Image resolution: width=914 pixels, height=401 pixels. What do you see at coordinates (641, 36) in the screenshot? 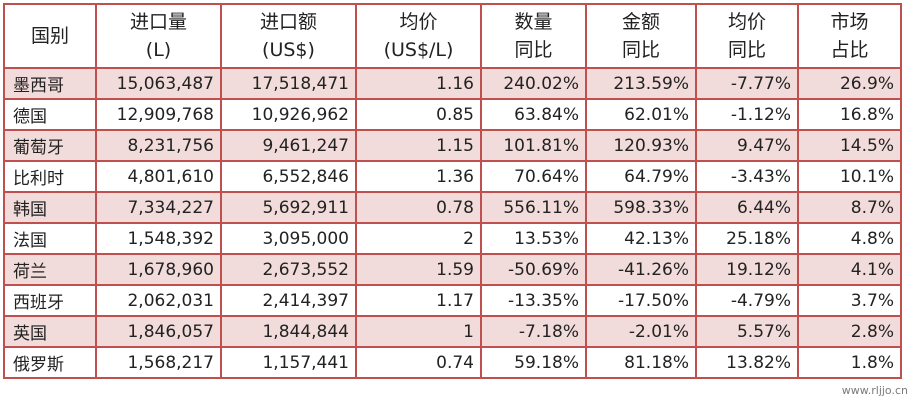
I see `header-value-yoy: 金额 同比` at bounding box center [641, 36].